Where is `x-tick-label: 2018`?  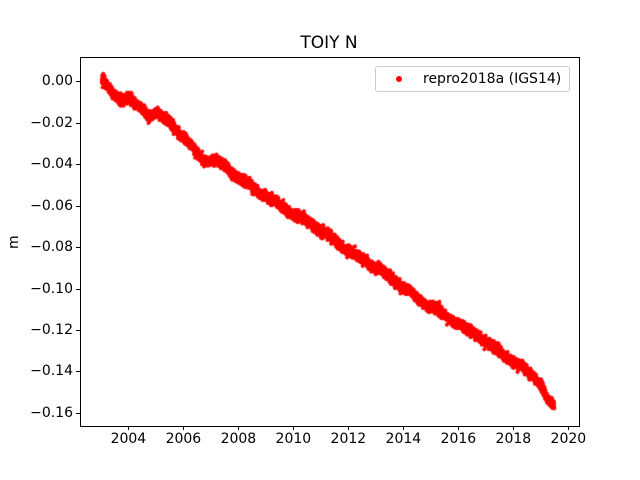 x-tick-label: 2018 is located at coordinates (513, 439).